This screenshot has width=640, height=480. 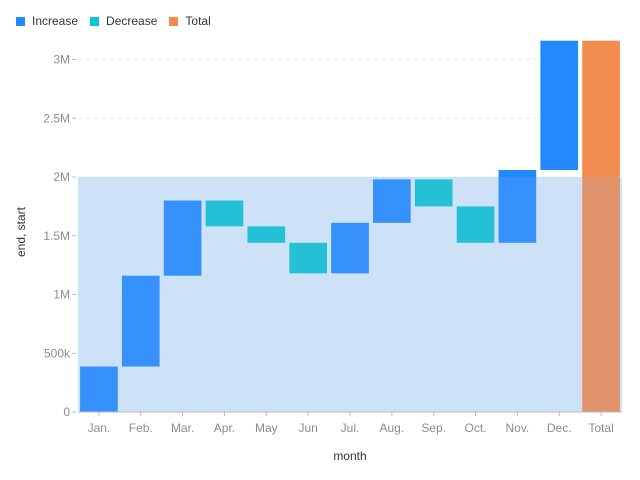 I want to click on bar-mar, so click(x=182, y=238).